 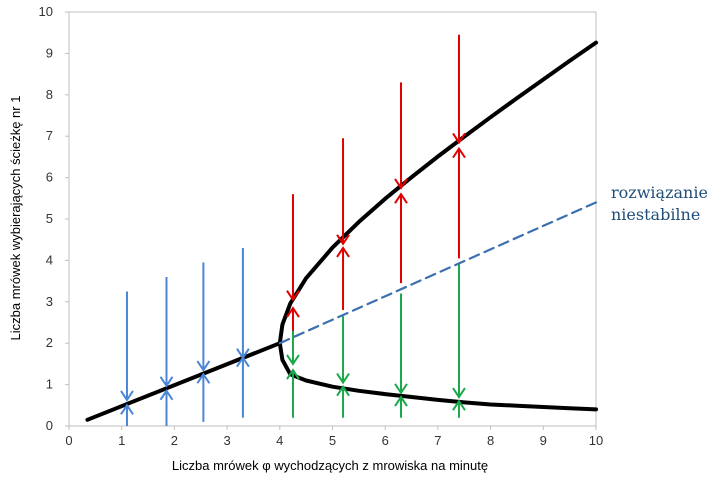 I want to click on y-tick-label: 5, so click(x=49, y=218).